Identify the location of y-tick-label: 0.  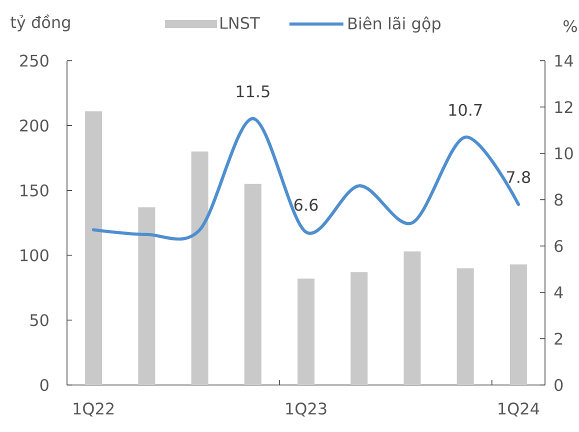
(44, 385).